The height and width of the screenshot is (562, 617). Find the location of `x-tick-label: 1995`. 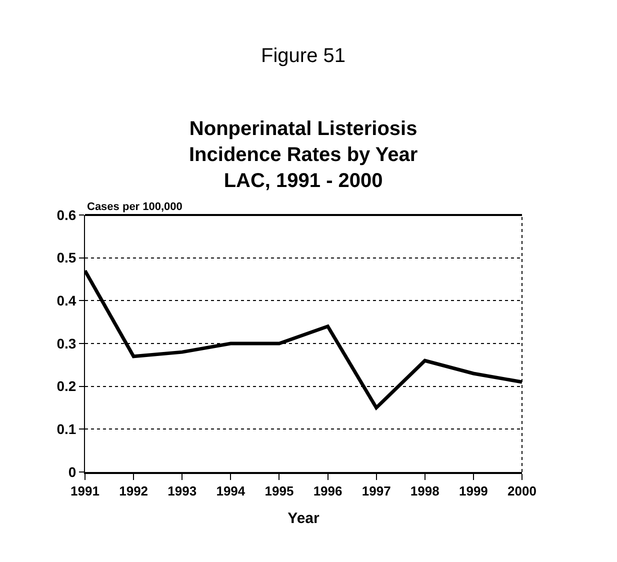

x-tick-label: 1995 is located at coordinates (279, 491).